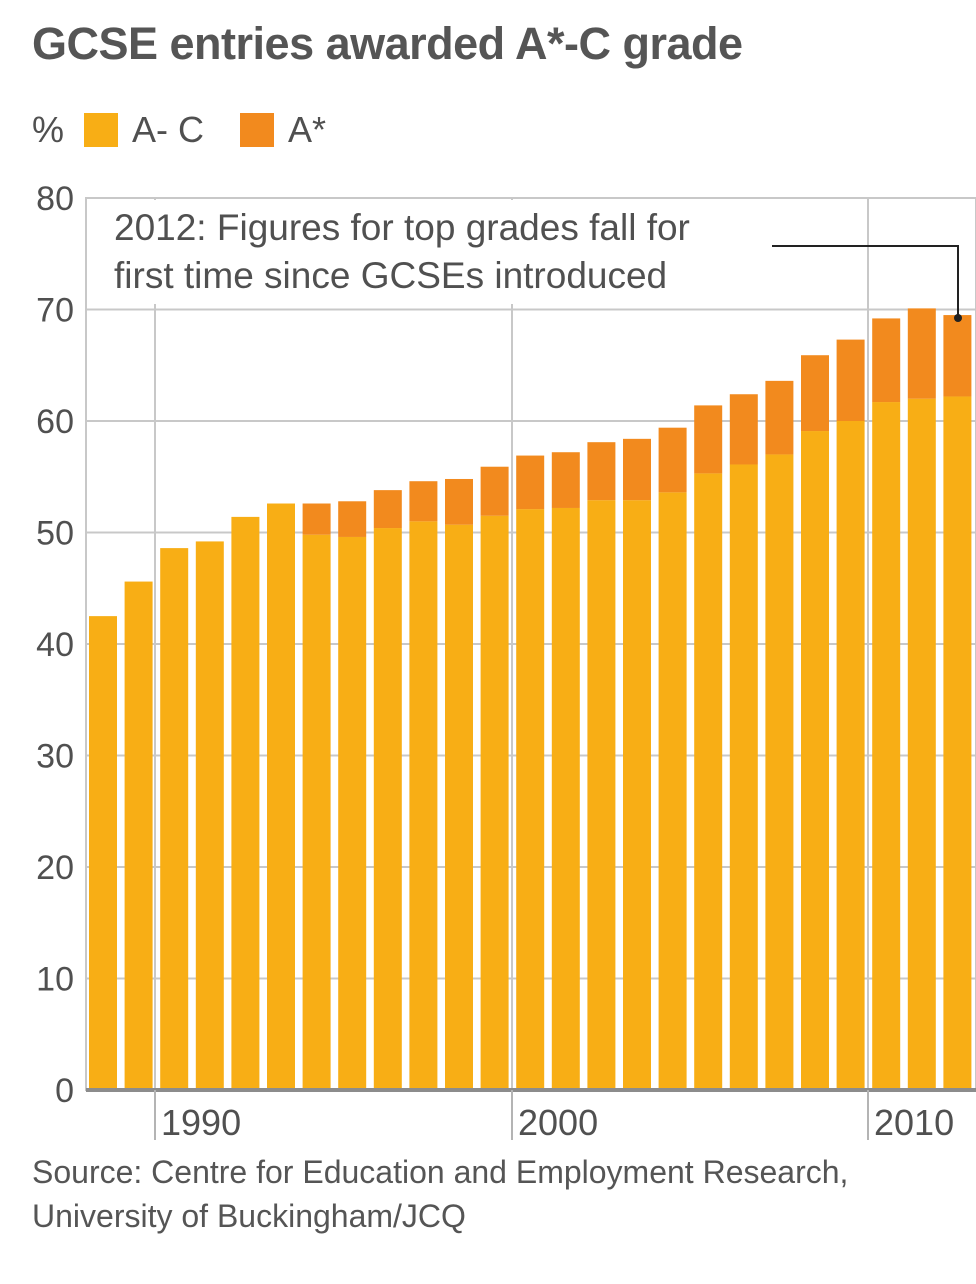  I want to click on bar-a-c-1996, so click(387, 809).